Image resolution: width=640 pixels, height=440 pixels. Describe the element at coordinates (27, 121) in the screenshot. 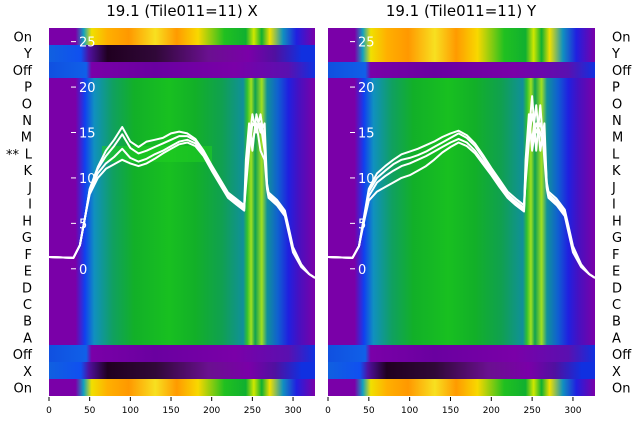

I see `row-label: N` at that location.